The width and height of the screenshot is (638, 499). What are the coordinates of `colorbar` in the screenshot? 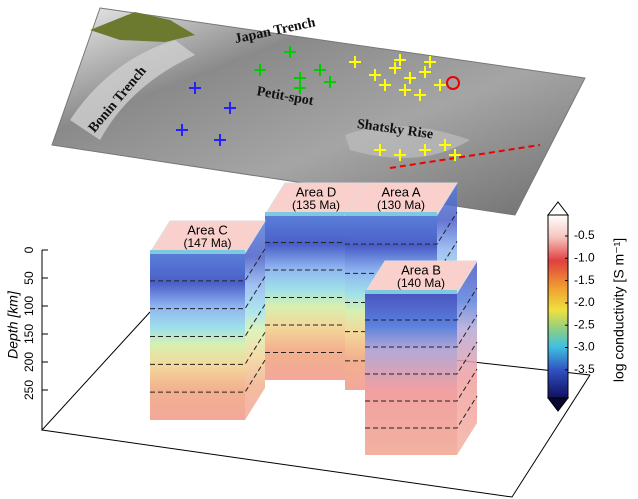 It's located at (558, 306).